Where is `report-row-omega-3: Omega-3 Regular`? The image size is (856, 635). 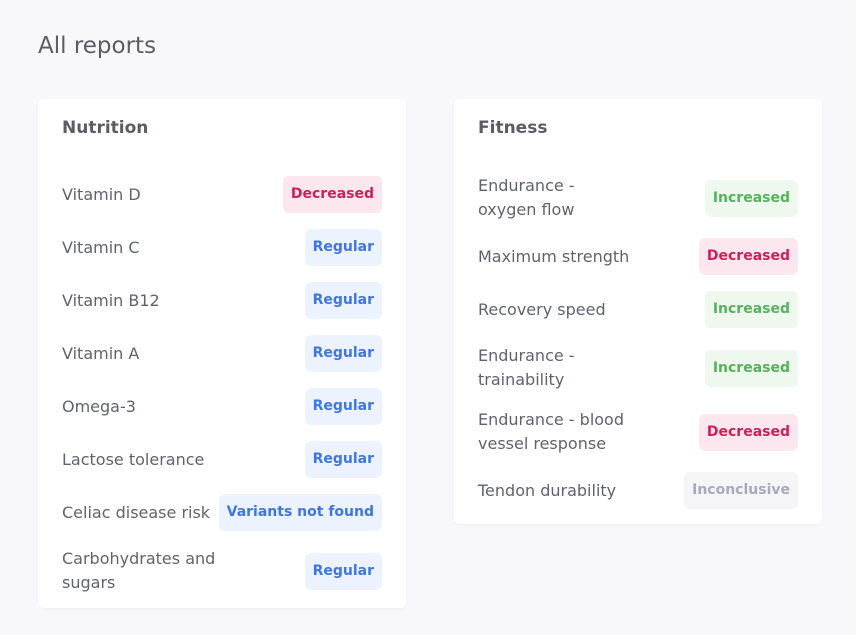
report-row-omega-3: Omega-3 Regular is located at coordinates (222, 406).